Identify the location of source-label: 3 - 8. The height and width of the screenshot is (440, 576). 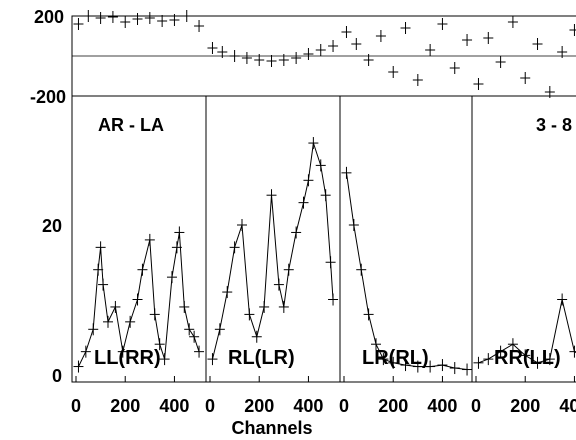
(554, 125).